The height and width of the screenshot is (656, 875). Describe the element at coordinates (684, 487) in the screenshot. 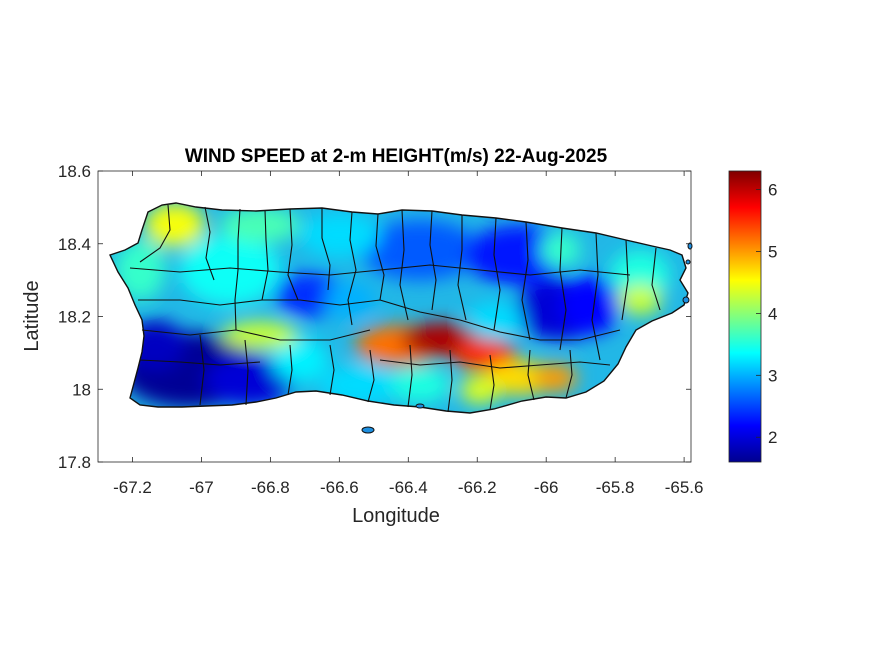

I see `x-tick-label: -65.6` at that location.